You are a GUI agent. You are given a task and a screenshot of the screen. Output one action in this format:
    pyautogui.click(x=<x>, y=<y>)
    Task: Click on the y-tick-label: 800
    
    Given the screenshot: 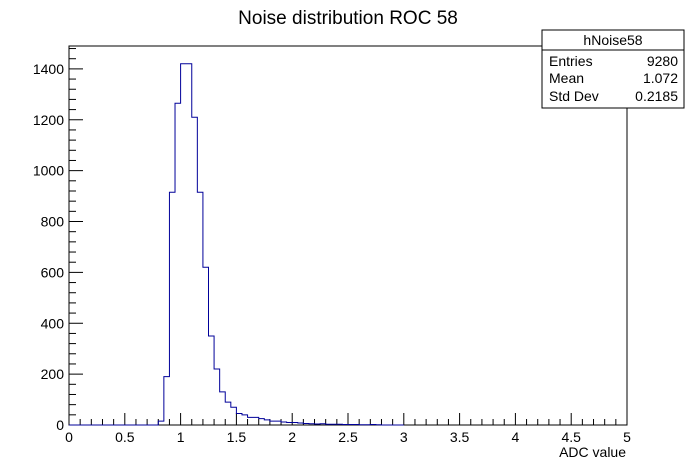 What is the action you would take?
    pyautogui.click(x=53, y=222)
    